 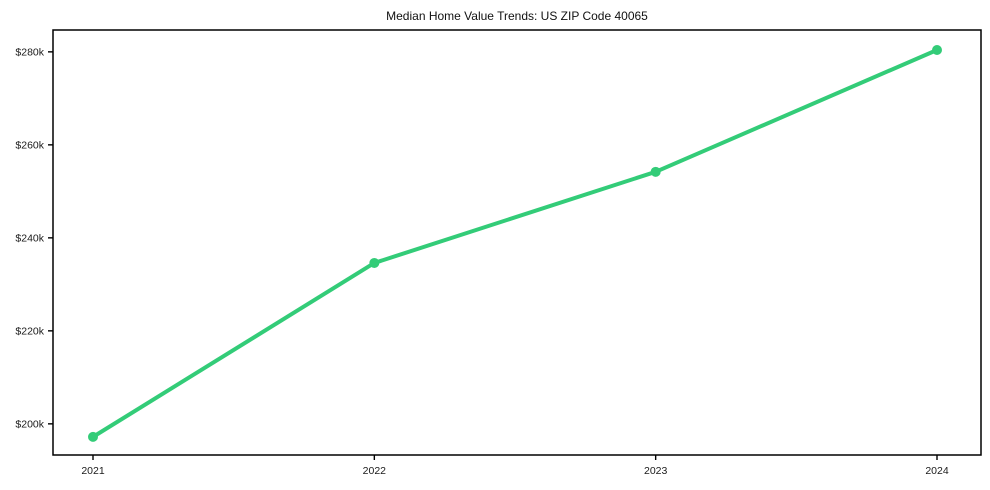 I want to click on y-axis: $200k $220k $240k $260k $280k, so click(x=34, y=238).